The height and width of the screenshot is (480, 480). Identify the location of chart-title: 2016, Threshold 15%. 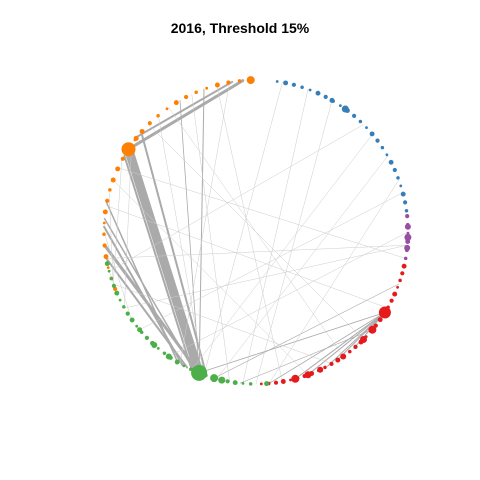
(240, 28).